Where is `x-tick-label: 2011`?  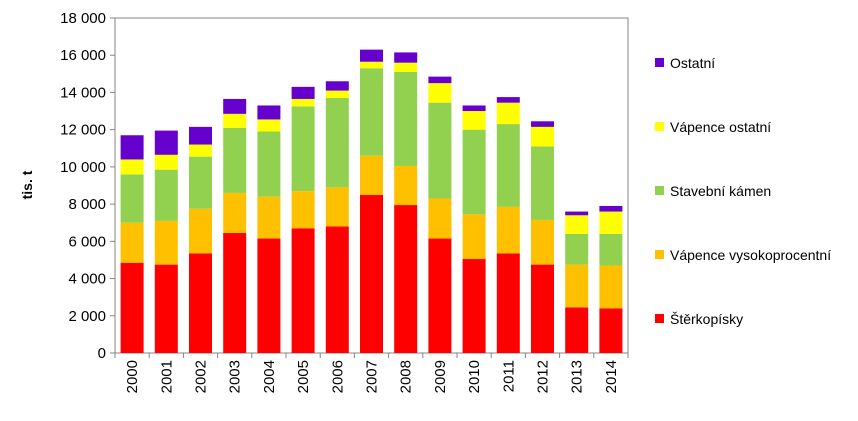
x-tick-label: 2011 is located at coordinates (508, 376).